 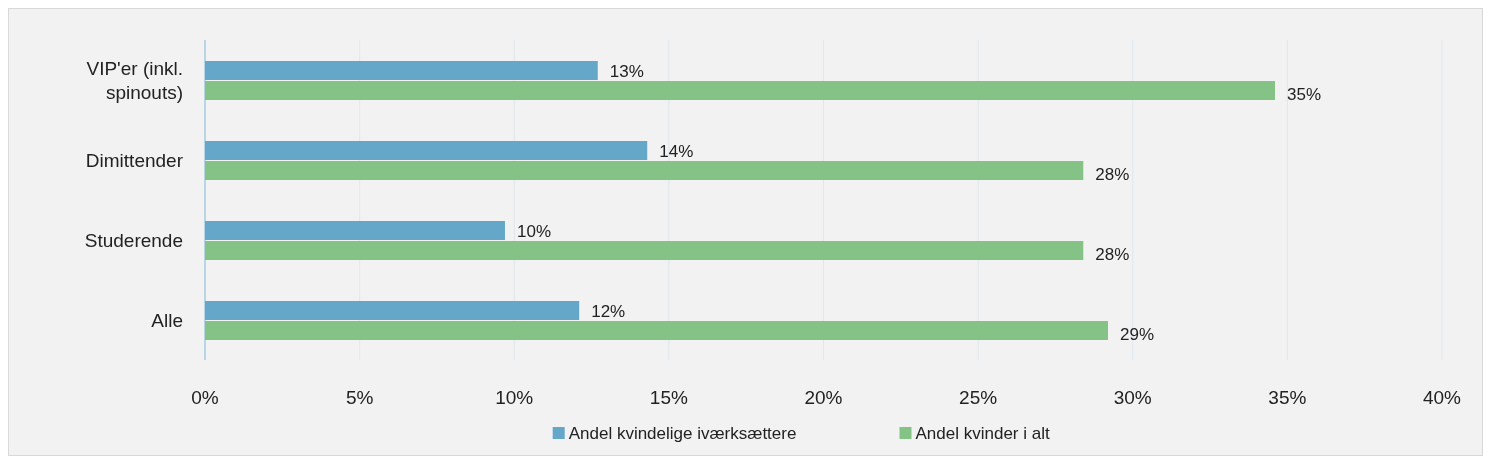 I want to click on x-tick-label: 35%, so click(x=1287, y=397).